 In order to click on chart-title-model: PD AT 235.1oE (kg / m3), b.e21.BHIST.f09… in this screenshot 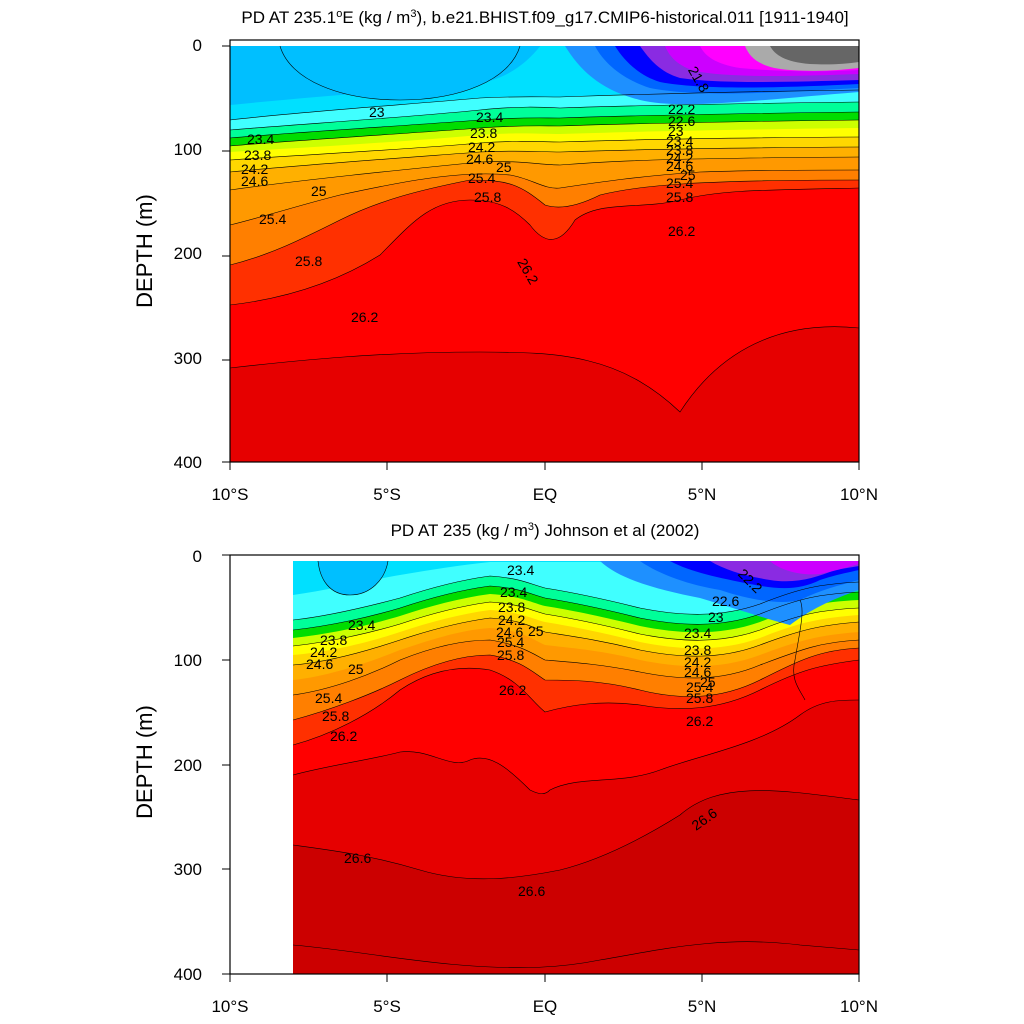, I will do `click(544, 17)`.